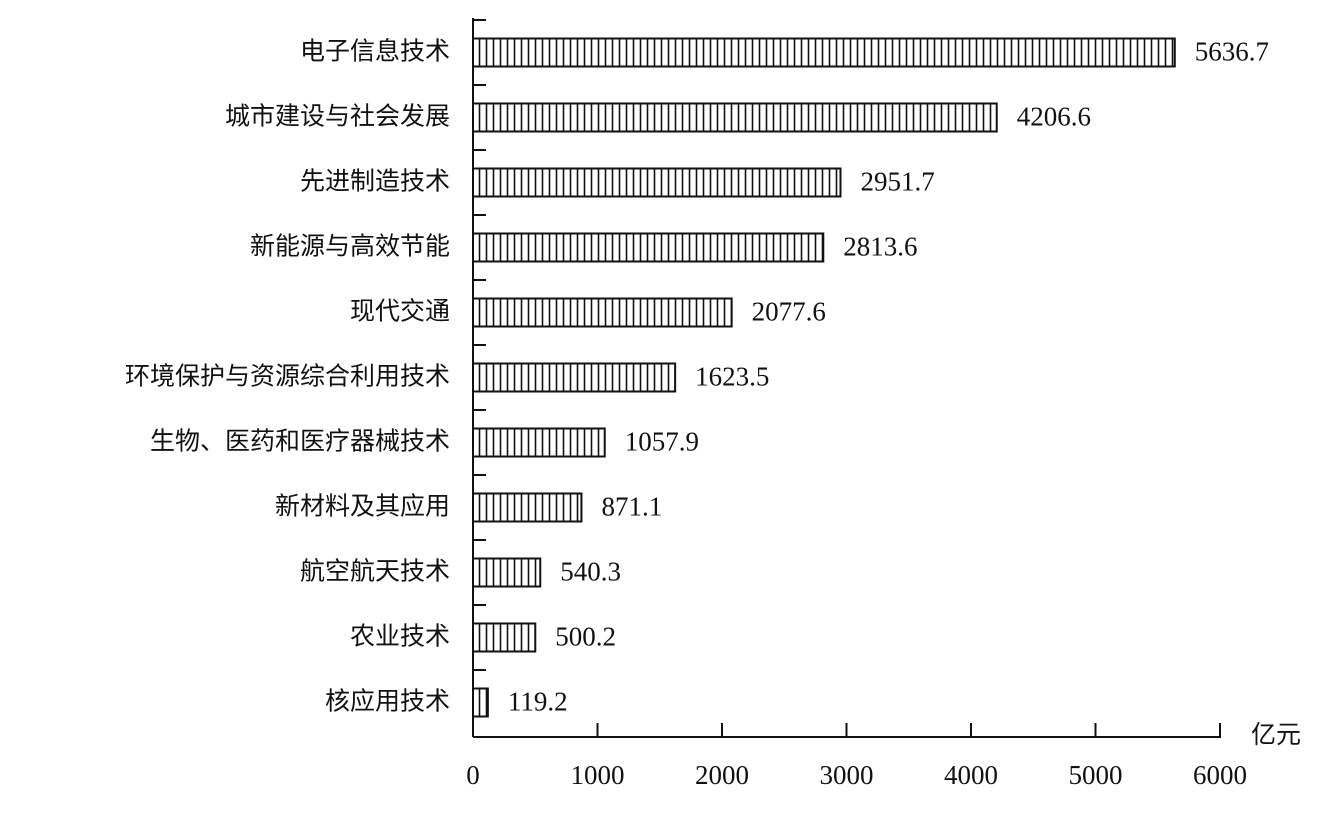 Image resolution: width=1323 pixels, height=818 pixels. I want to click on value-label: 1057.9, so click(662, 442).